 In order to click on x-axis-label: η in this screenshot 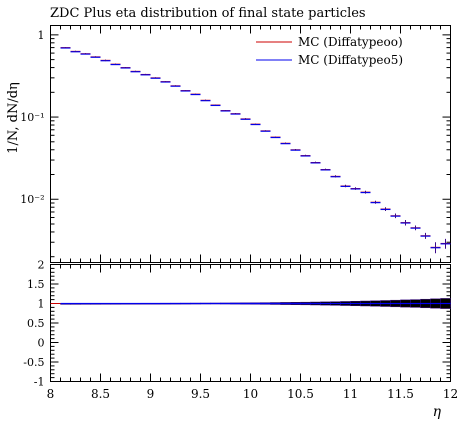, I will do `click(437, 412)`.